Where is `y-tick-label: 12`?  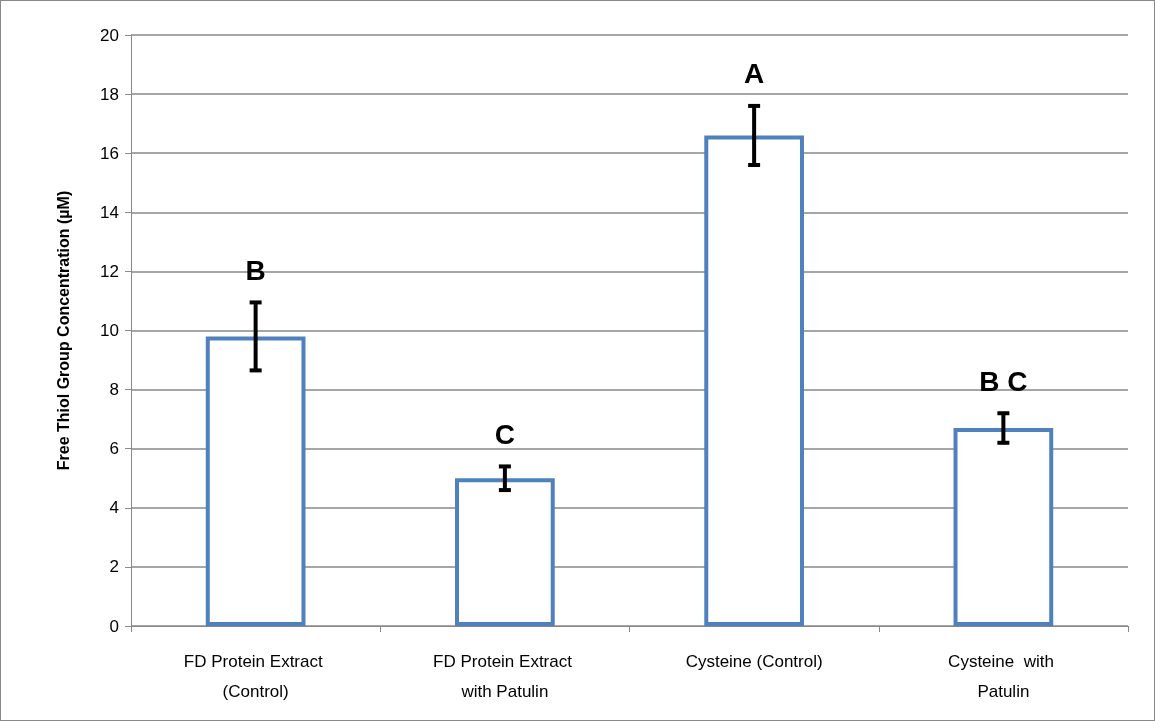 y-tick-label: 12 is located at coordinates (109, 271).